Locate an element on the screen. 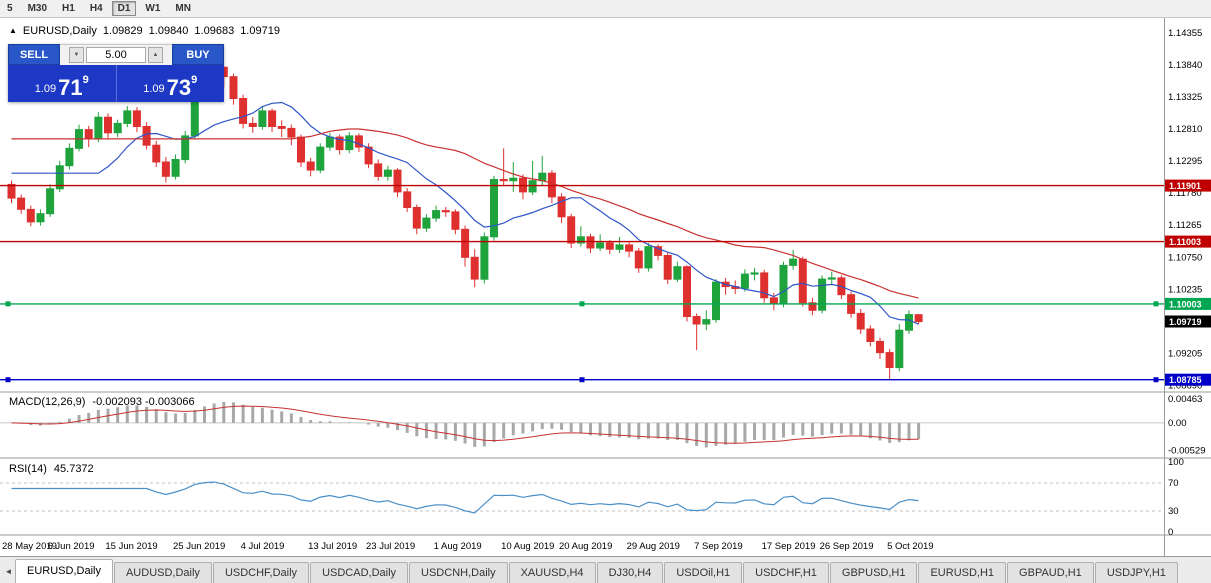 Image resolution: width=1211 pixels, height=583 pixels. svg-text: -0.00529 is located at coordinates (1187, 450).